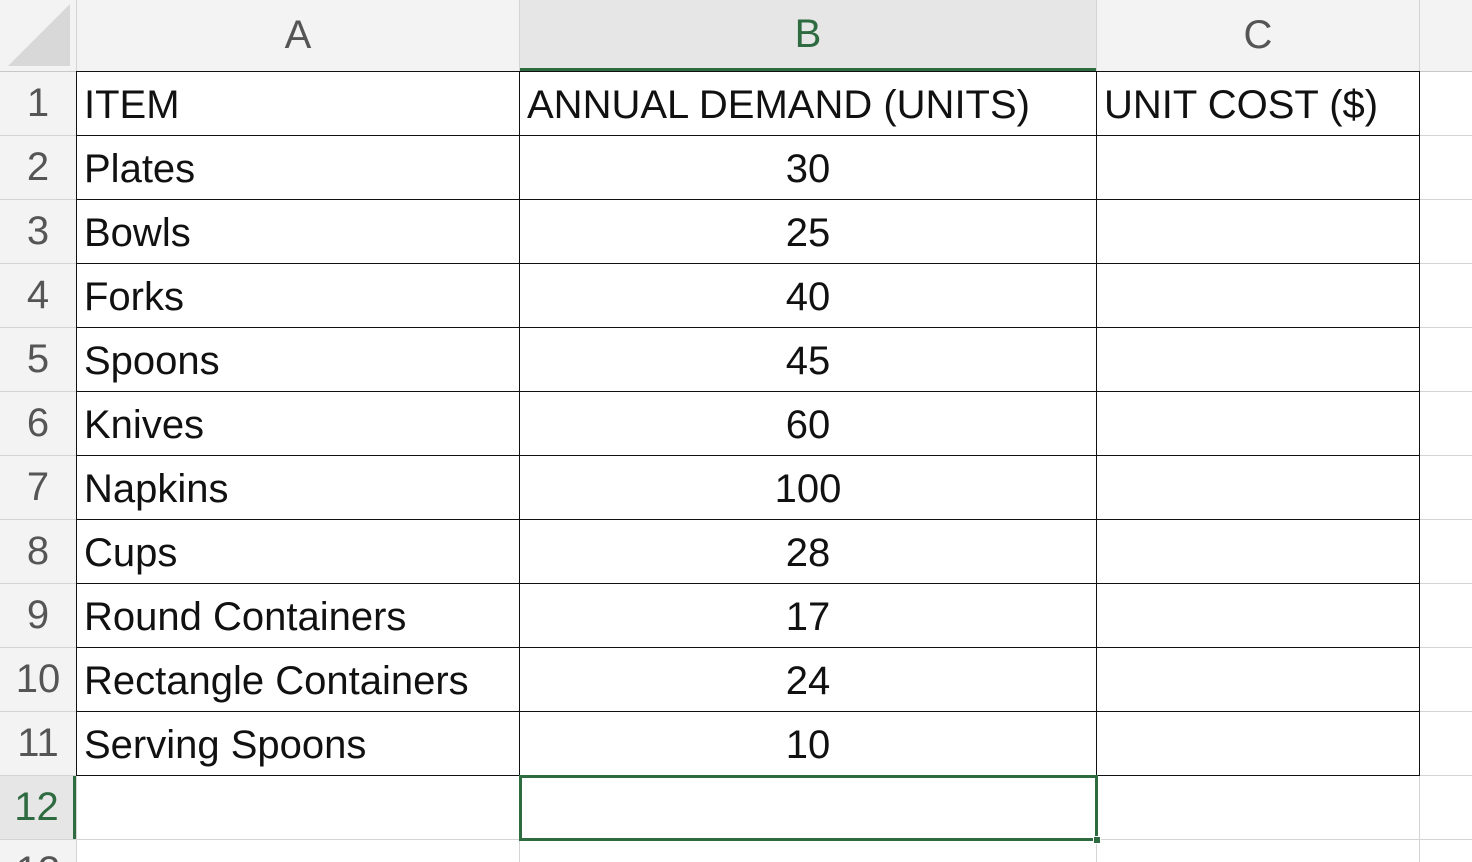 The height and width of the screenshot is (862, 1472). I want to click on fill-handle, so click(1097, 840).